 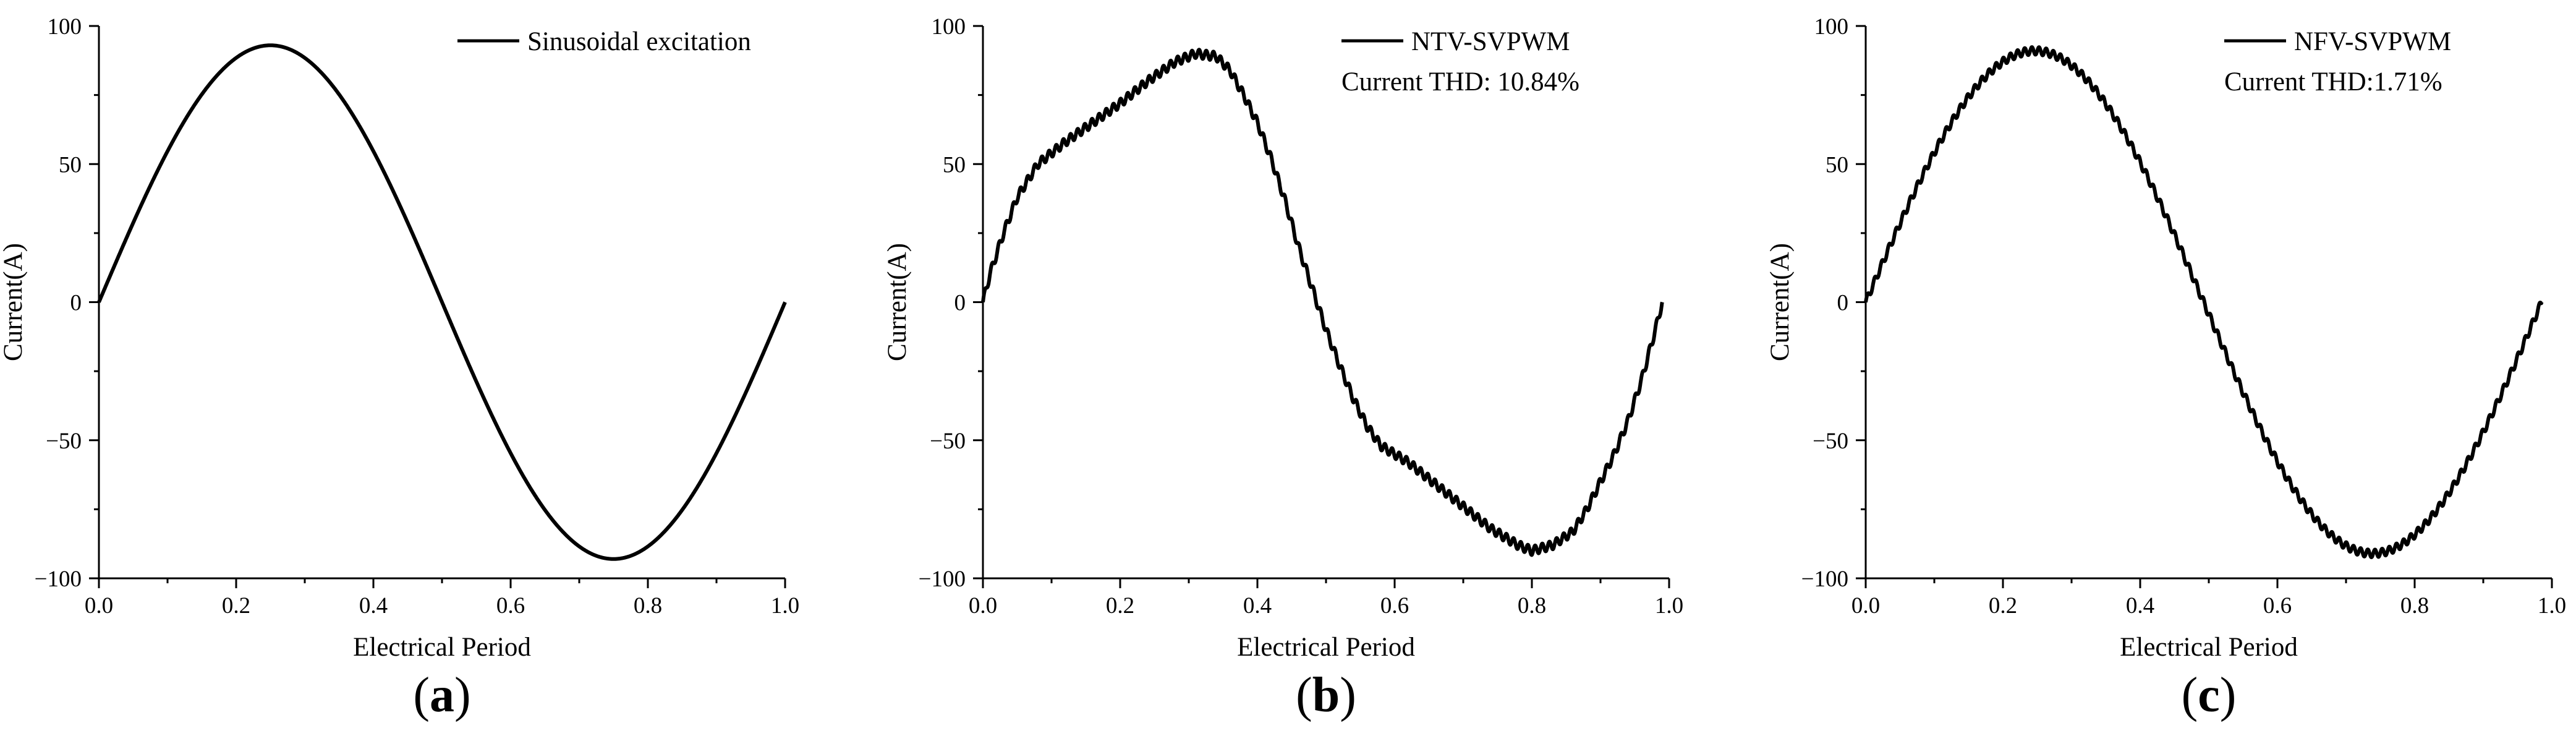 I want to click on panel-letter: a, so click(x=442, y=695).